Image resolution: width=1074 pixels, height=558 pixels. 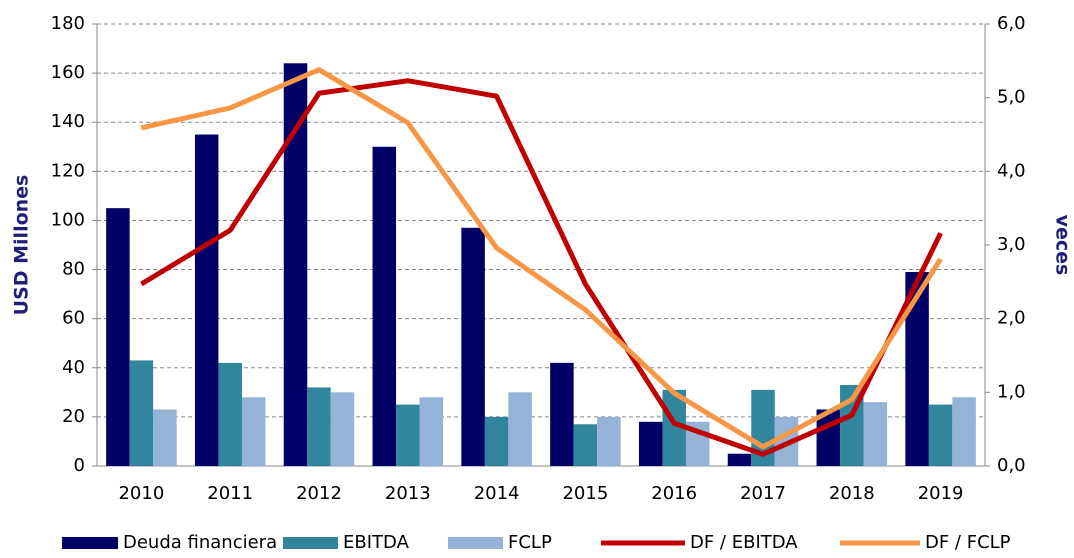 What do you see at coordinates (1011, 170) in the screenshot?
I see `y2-tick-label: 4,0` at bounding box center [1011, 170].